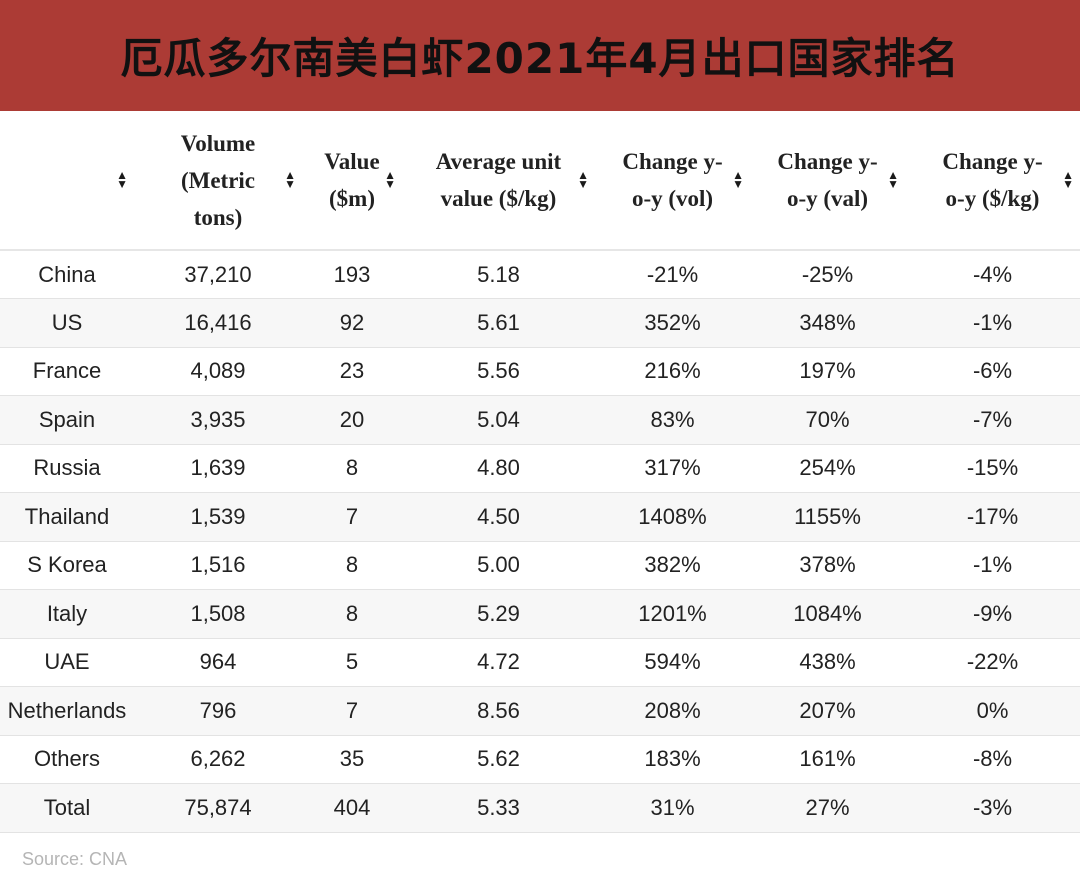 This screenshot has width=1080, height=885. What do you see at coordinates (672, 419) in the screenshot?
I see `cell-change-vol: 83%` at bounding box center [672, 419].